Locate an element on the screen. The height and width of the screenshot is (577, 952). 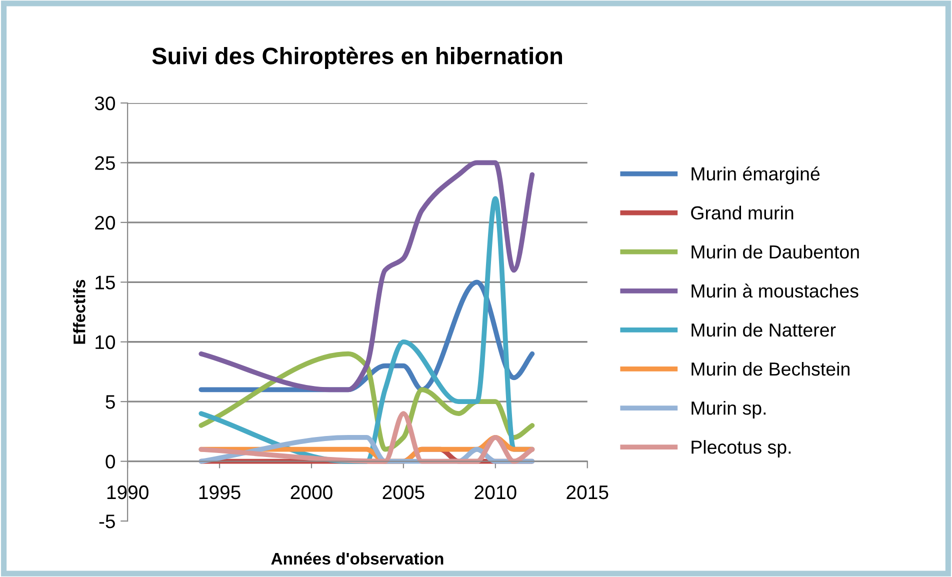
y-tick-label: -5 is located at coordinates (107, 521).